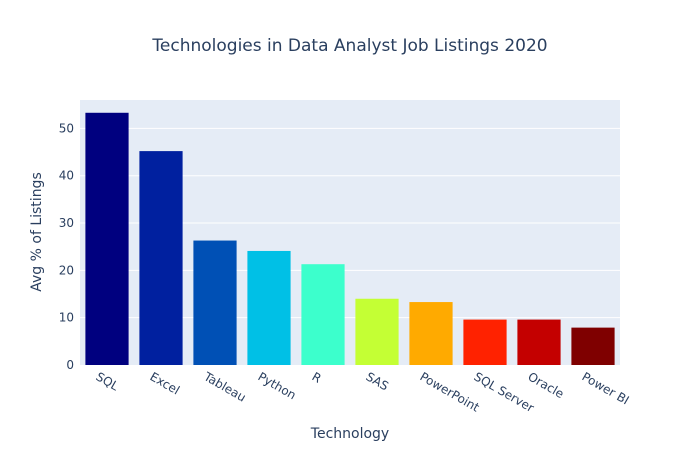 This screenshot has width=700, height=450. What do you see at coordinates (66, 246) in the screenshot?
I see `y-tick-labels: 0 10 20 30 40 50` at bounding box center [66, 246].